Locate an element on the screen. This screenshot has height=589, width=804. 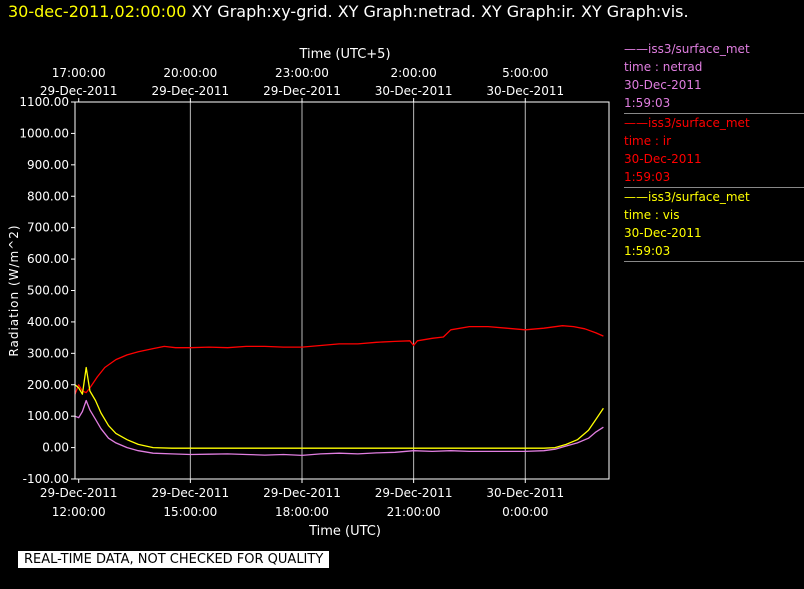
series-line-ir is located at coordinates (339, 360).